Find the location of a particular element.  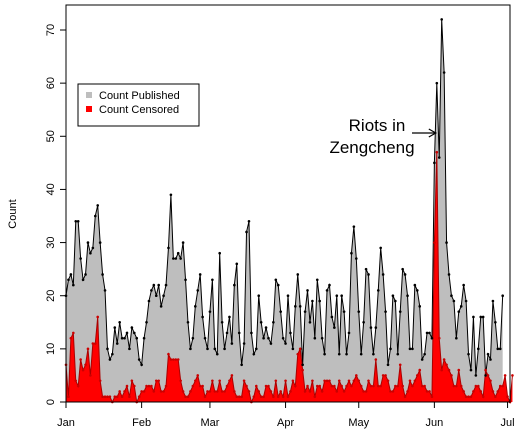

x-tick-label: May is located at coordinates (358, 423).